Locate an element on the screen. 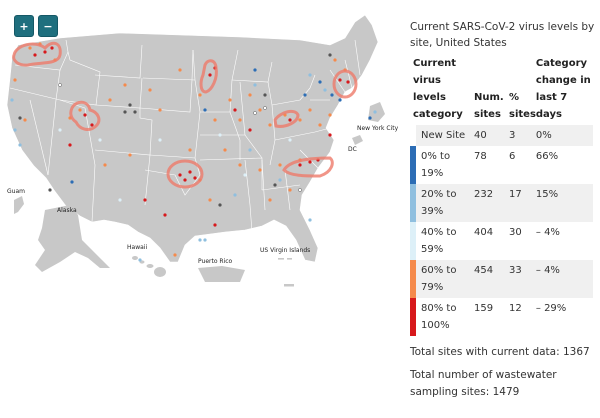 This screenshot has height=418, width=600. pct-sites-cell: 3 is located at coordinates (522, 135).